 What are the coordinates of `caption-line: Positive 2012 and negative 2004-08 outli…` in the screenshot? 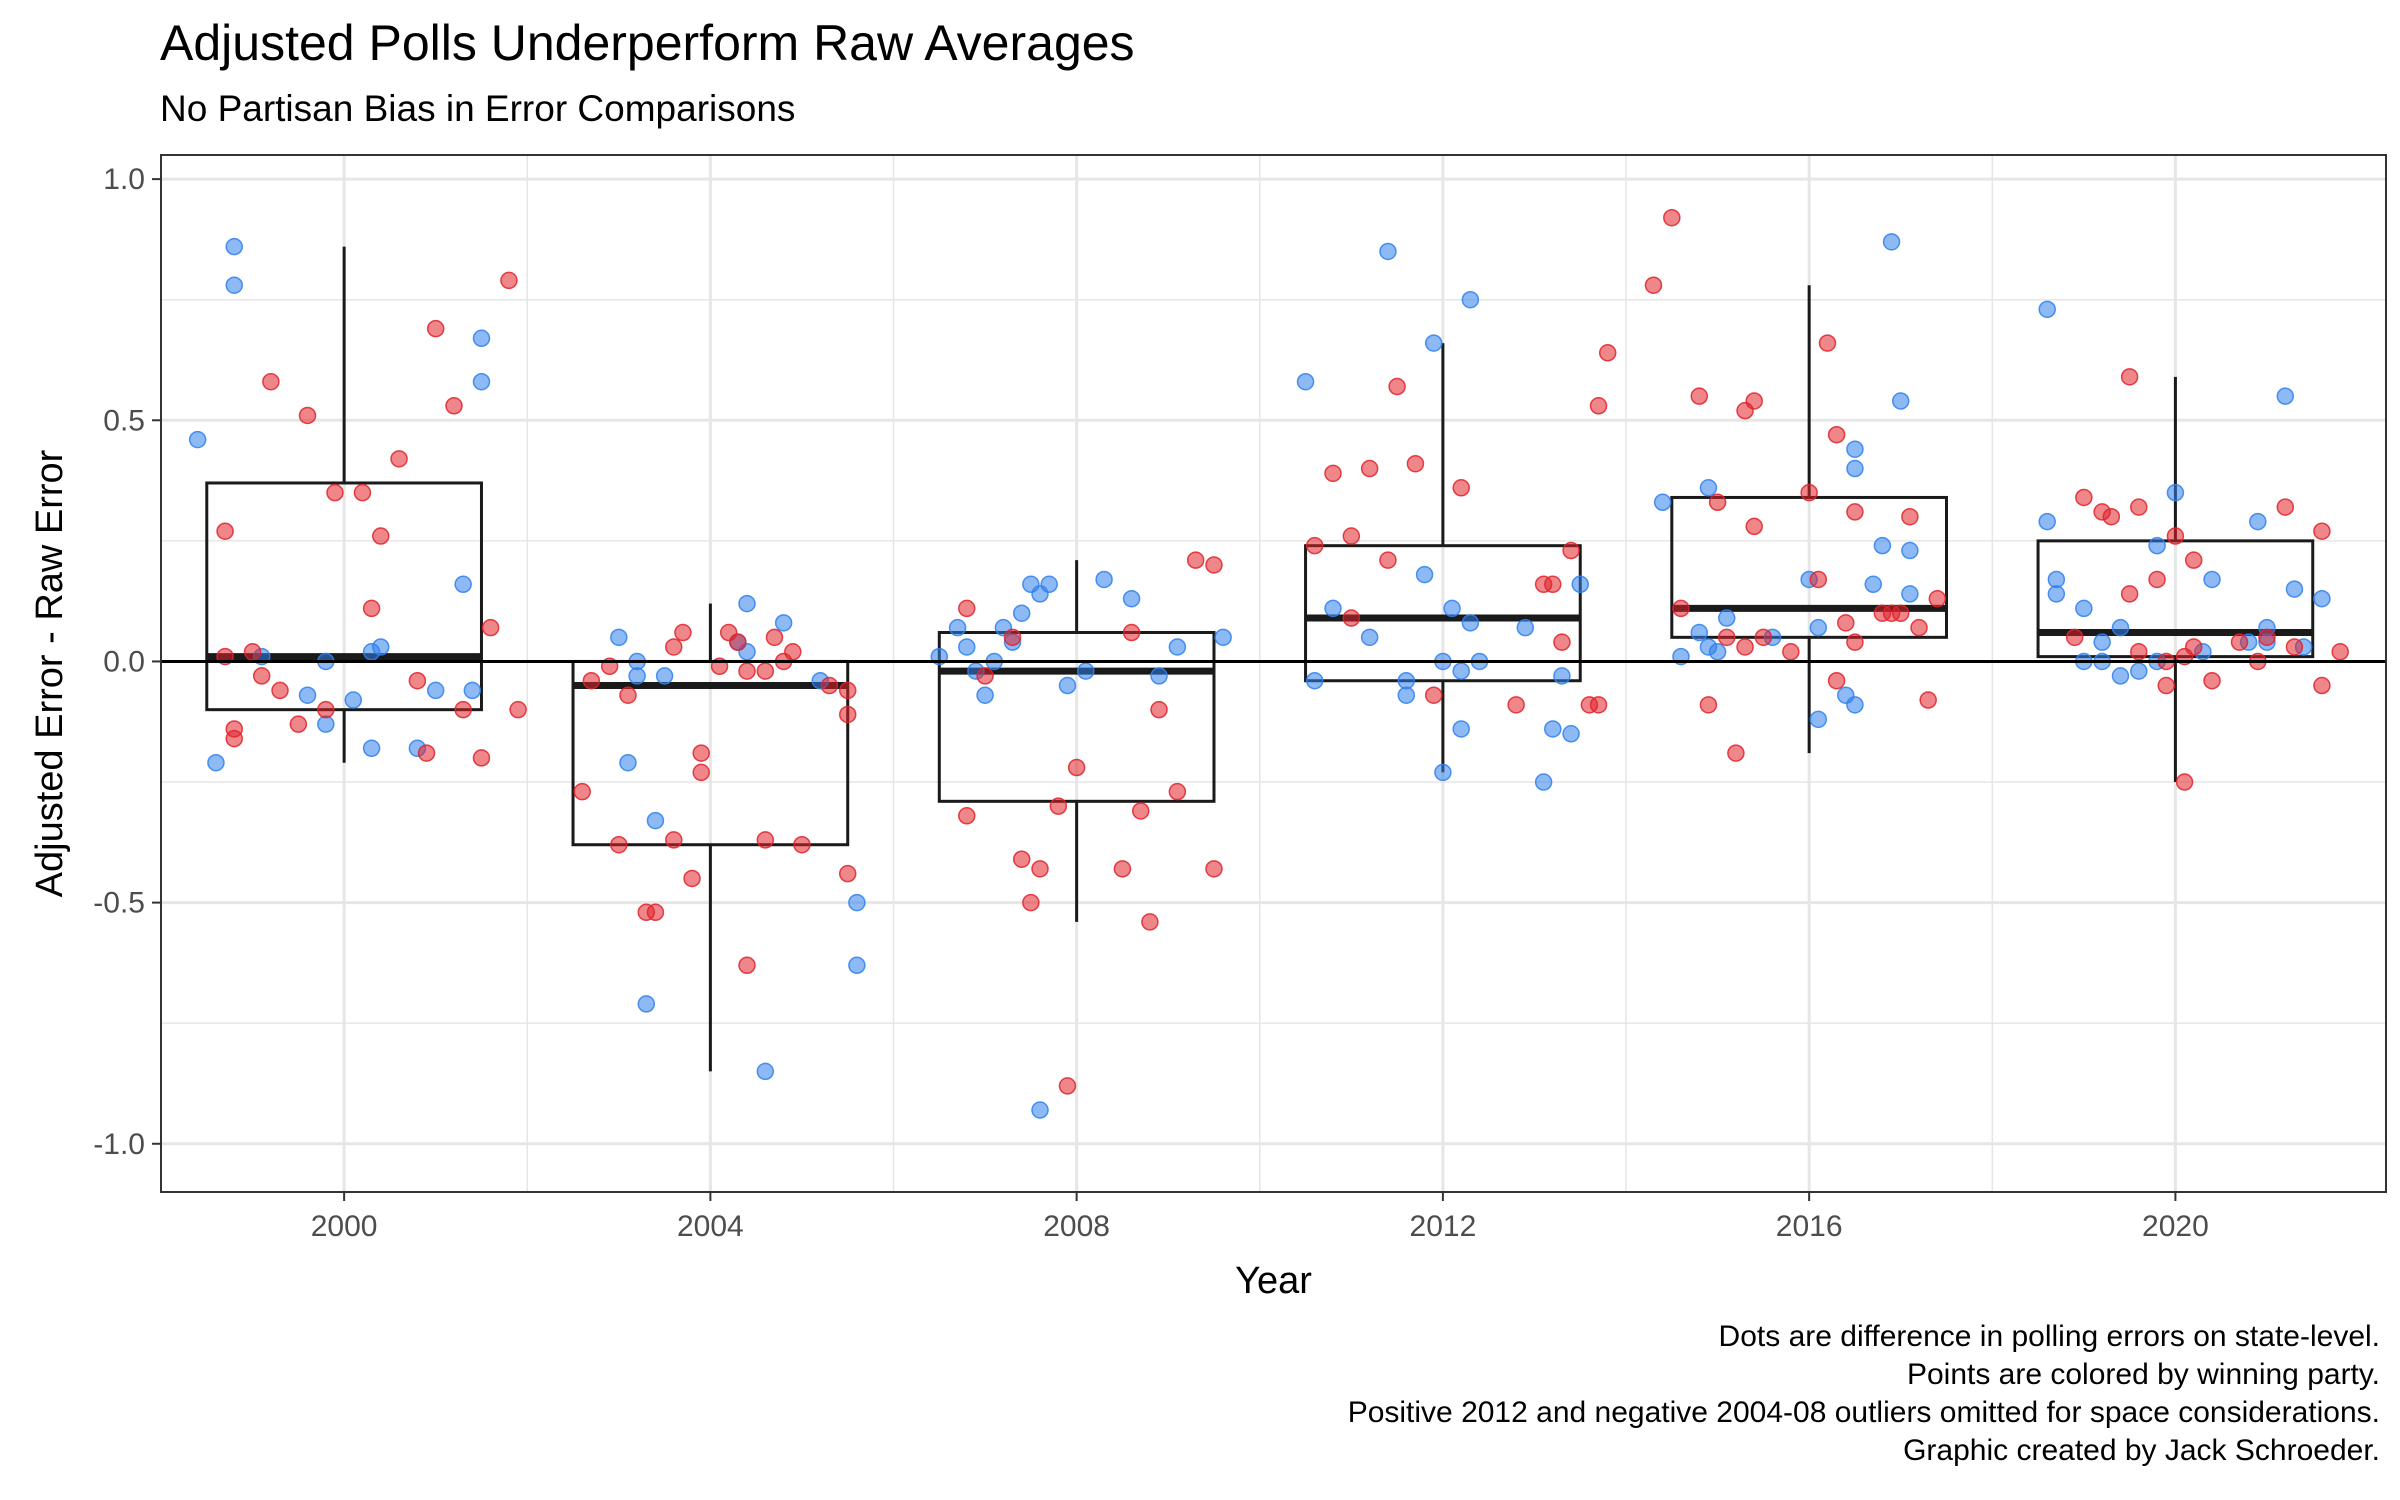 It's located at (1863, 1412).